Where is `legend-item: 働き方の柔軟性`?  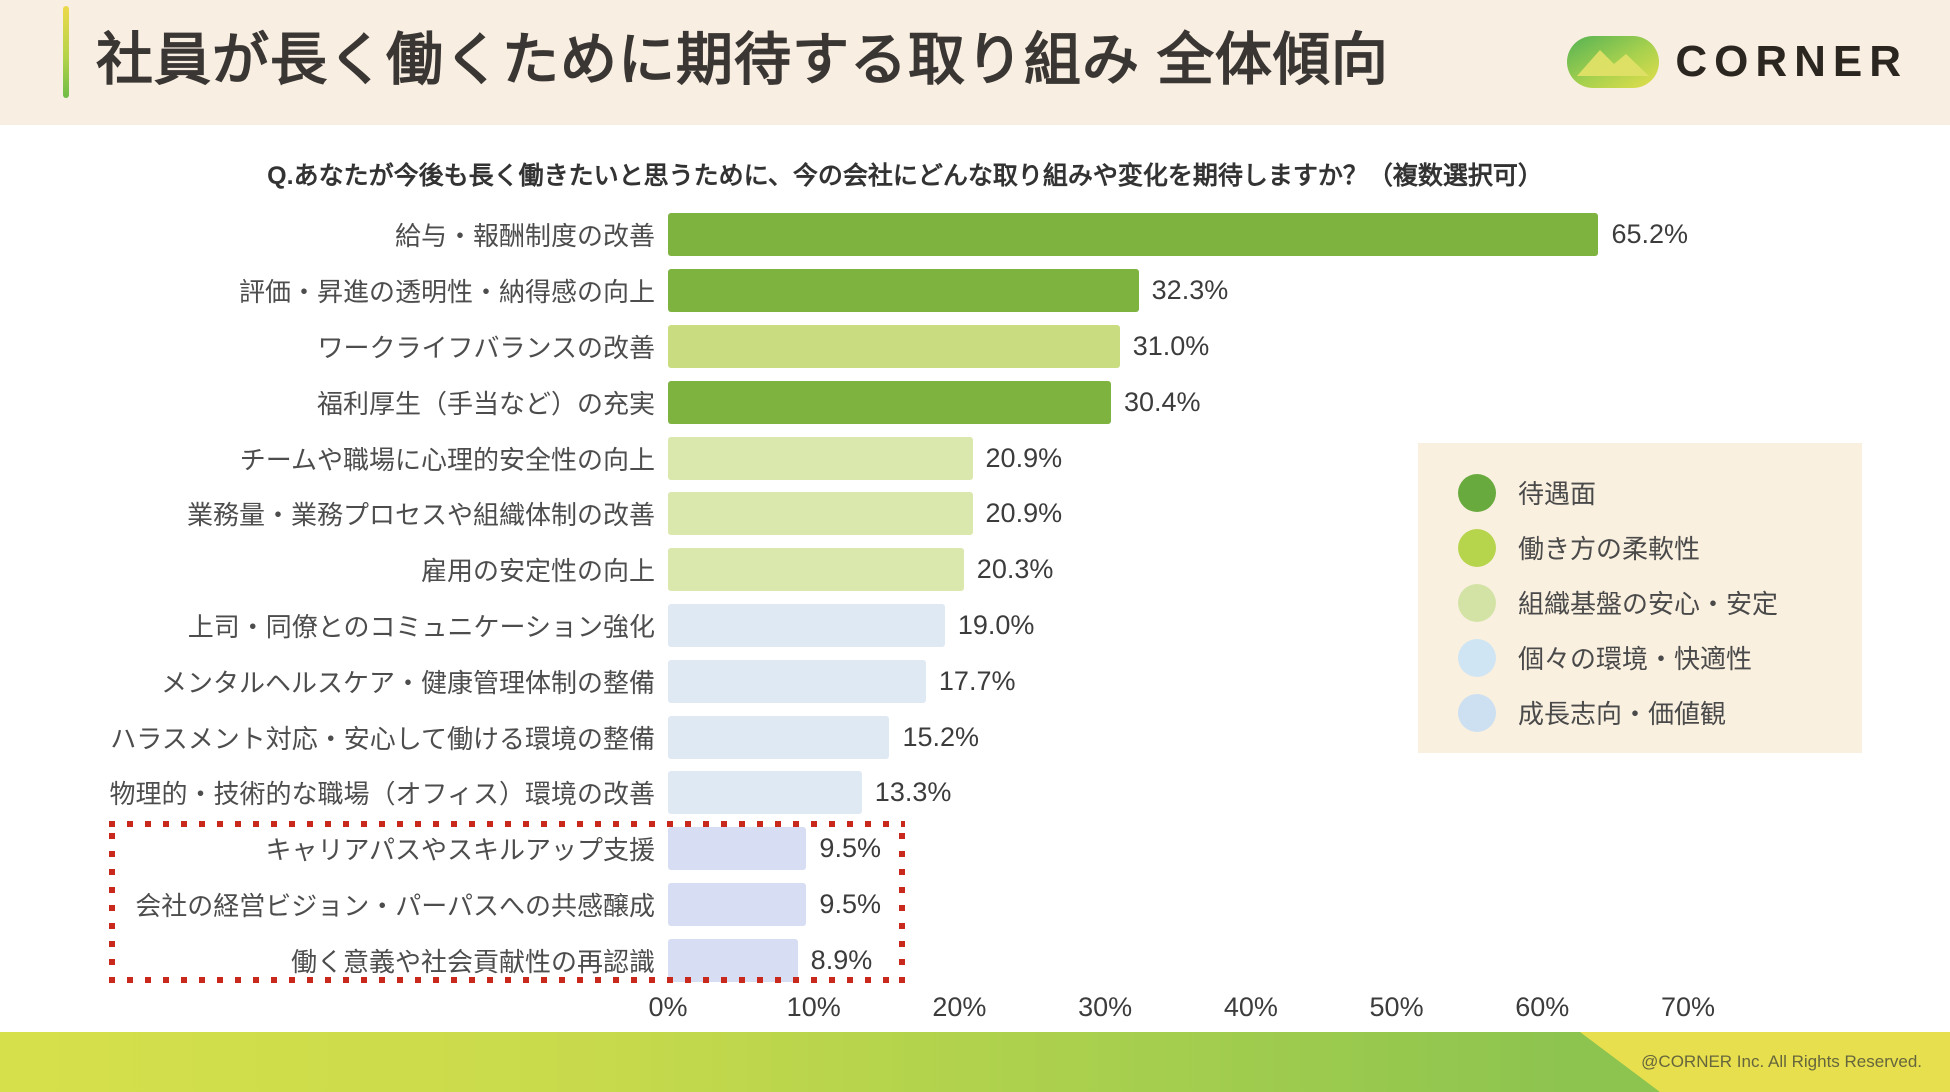 legend-item: 働き方の柔軟性 is located at coordinates (1660, 547).